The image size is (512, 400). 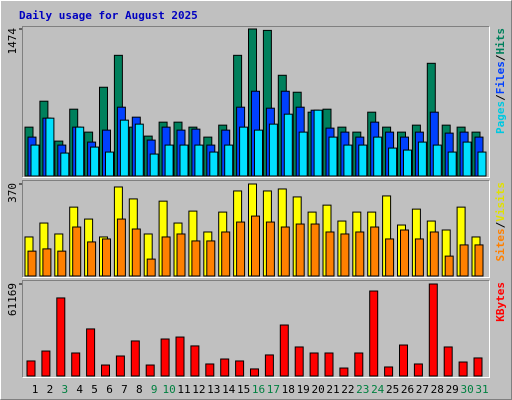 What do you see at coordinates (109, 389) in the screenshot?
I see `x-tick-label: 6` at bounding box center [109, 389].